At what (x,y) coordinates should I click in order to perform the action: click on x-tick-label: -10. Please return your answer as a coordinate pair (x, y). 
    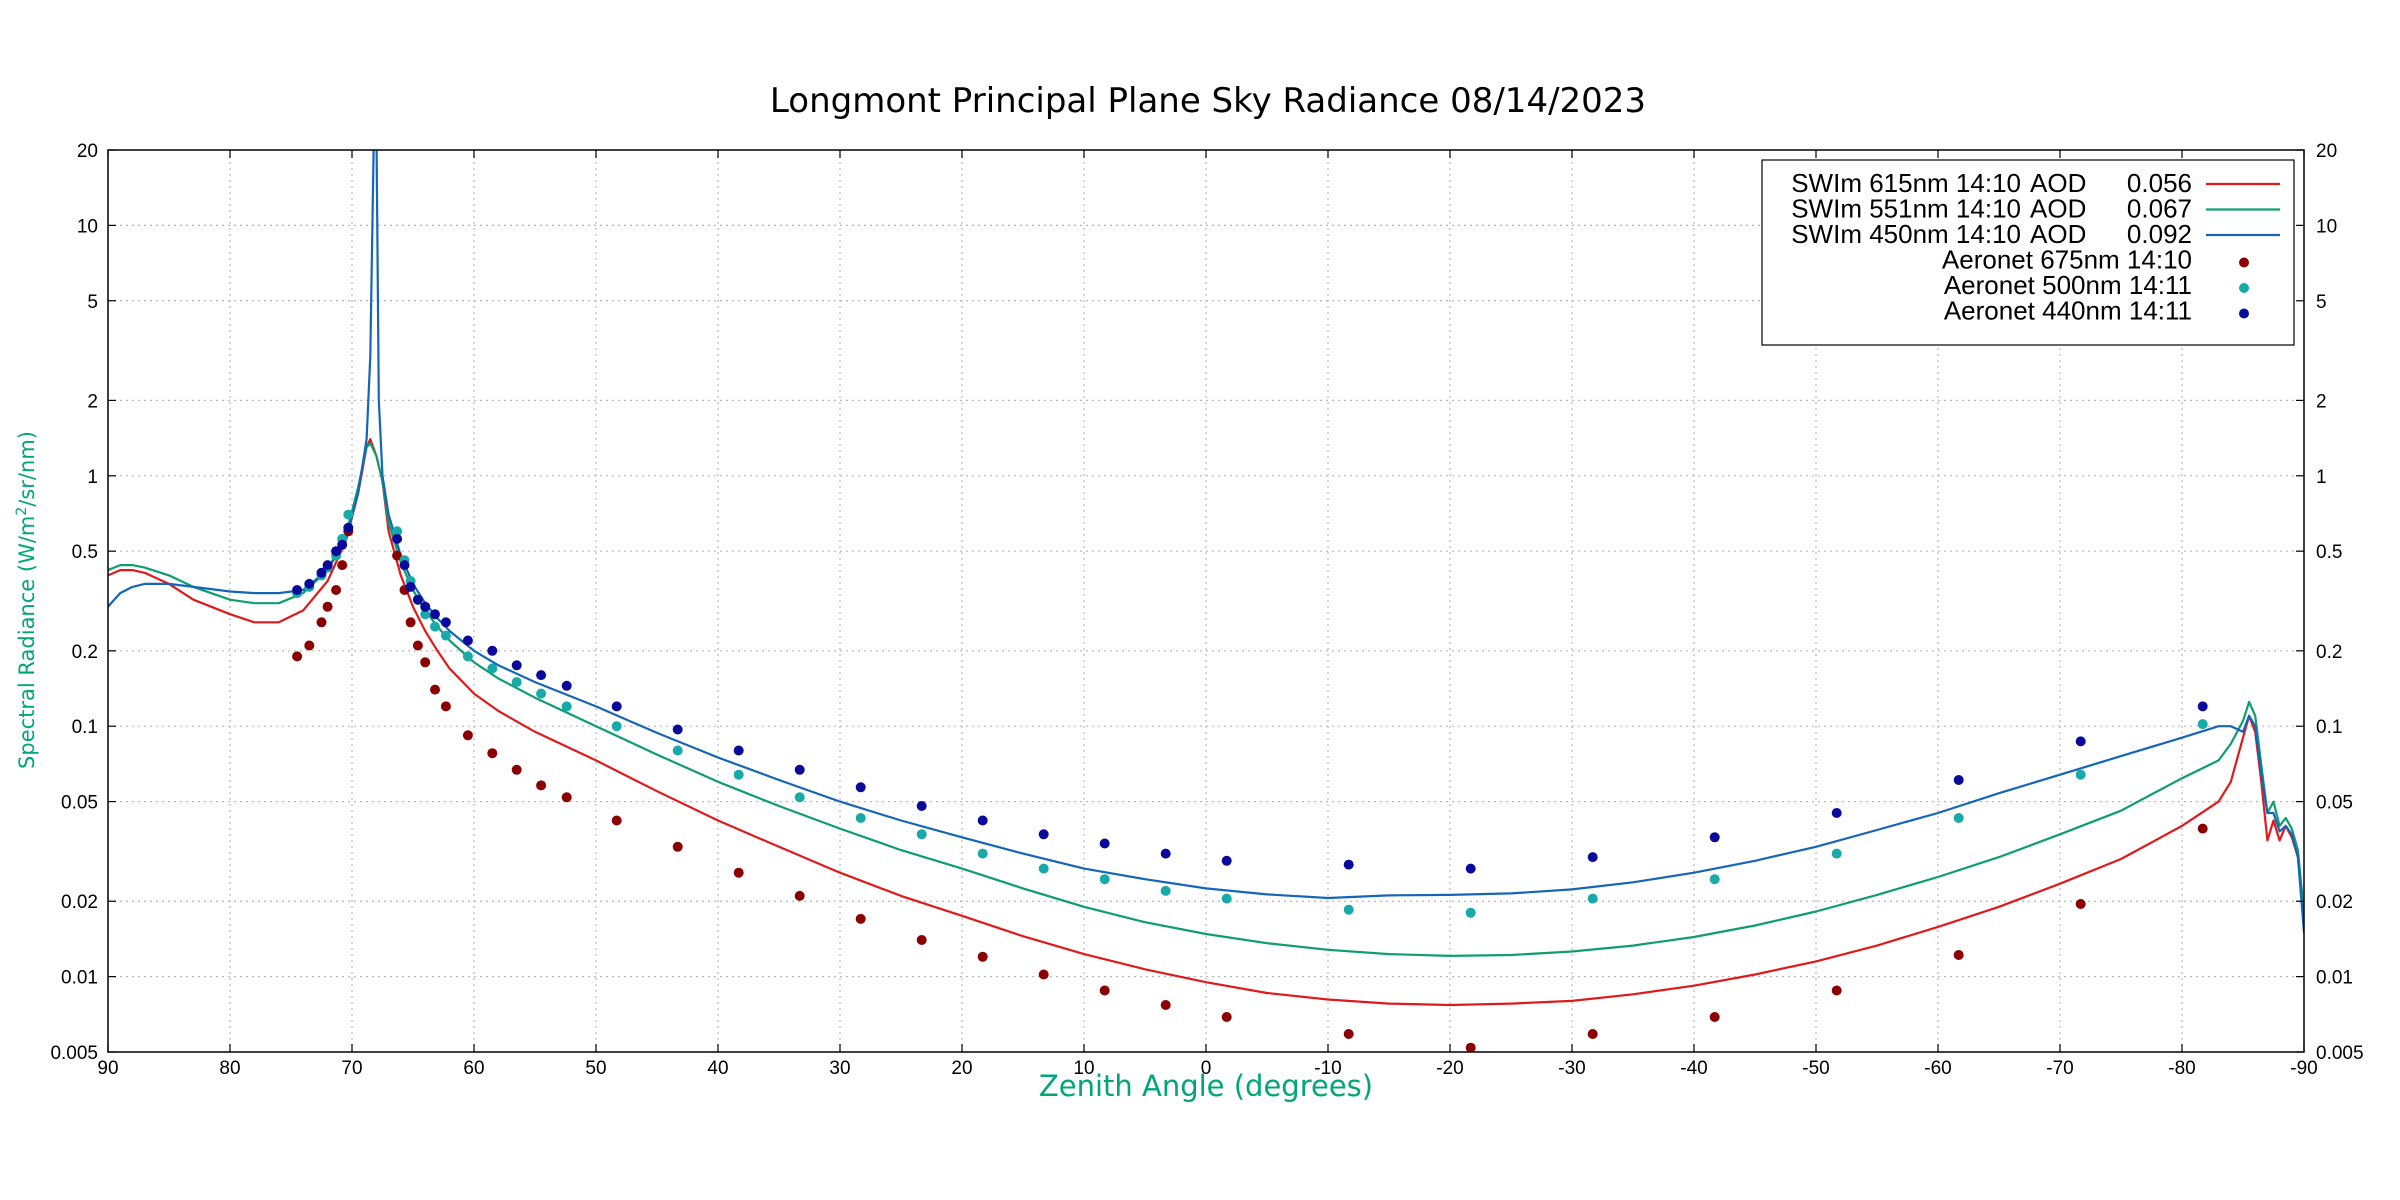
    Looking at the image, I should click on (1327, 1068).